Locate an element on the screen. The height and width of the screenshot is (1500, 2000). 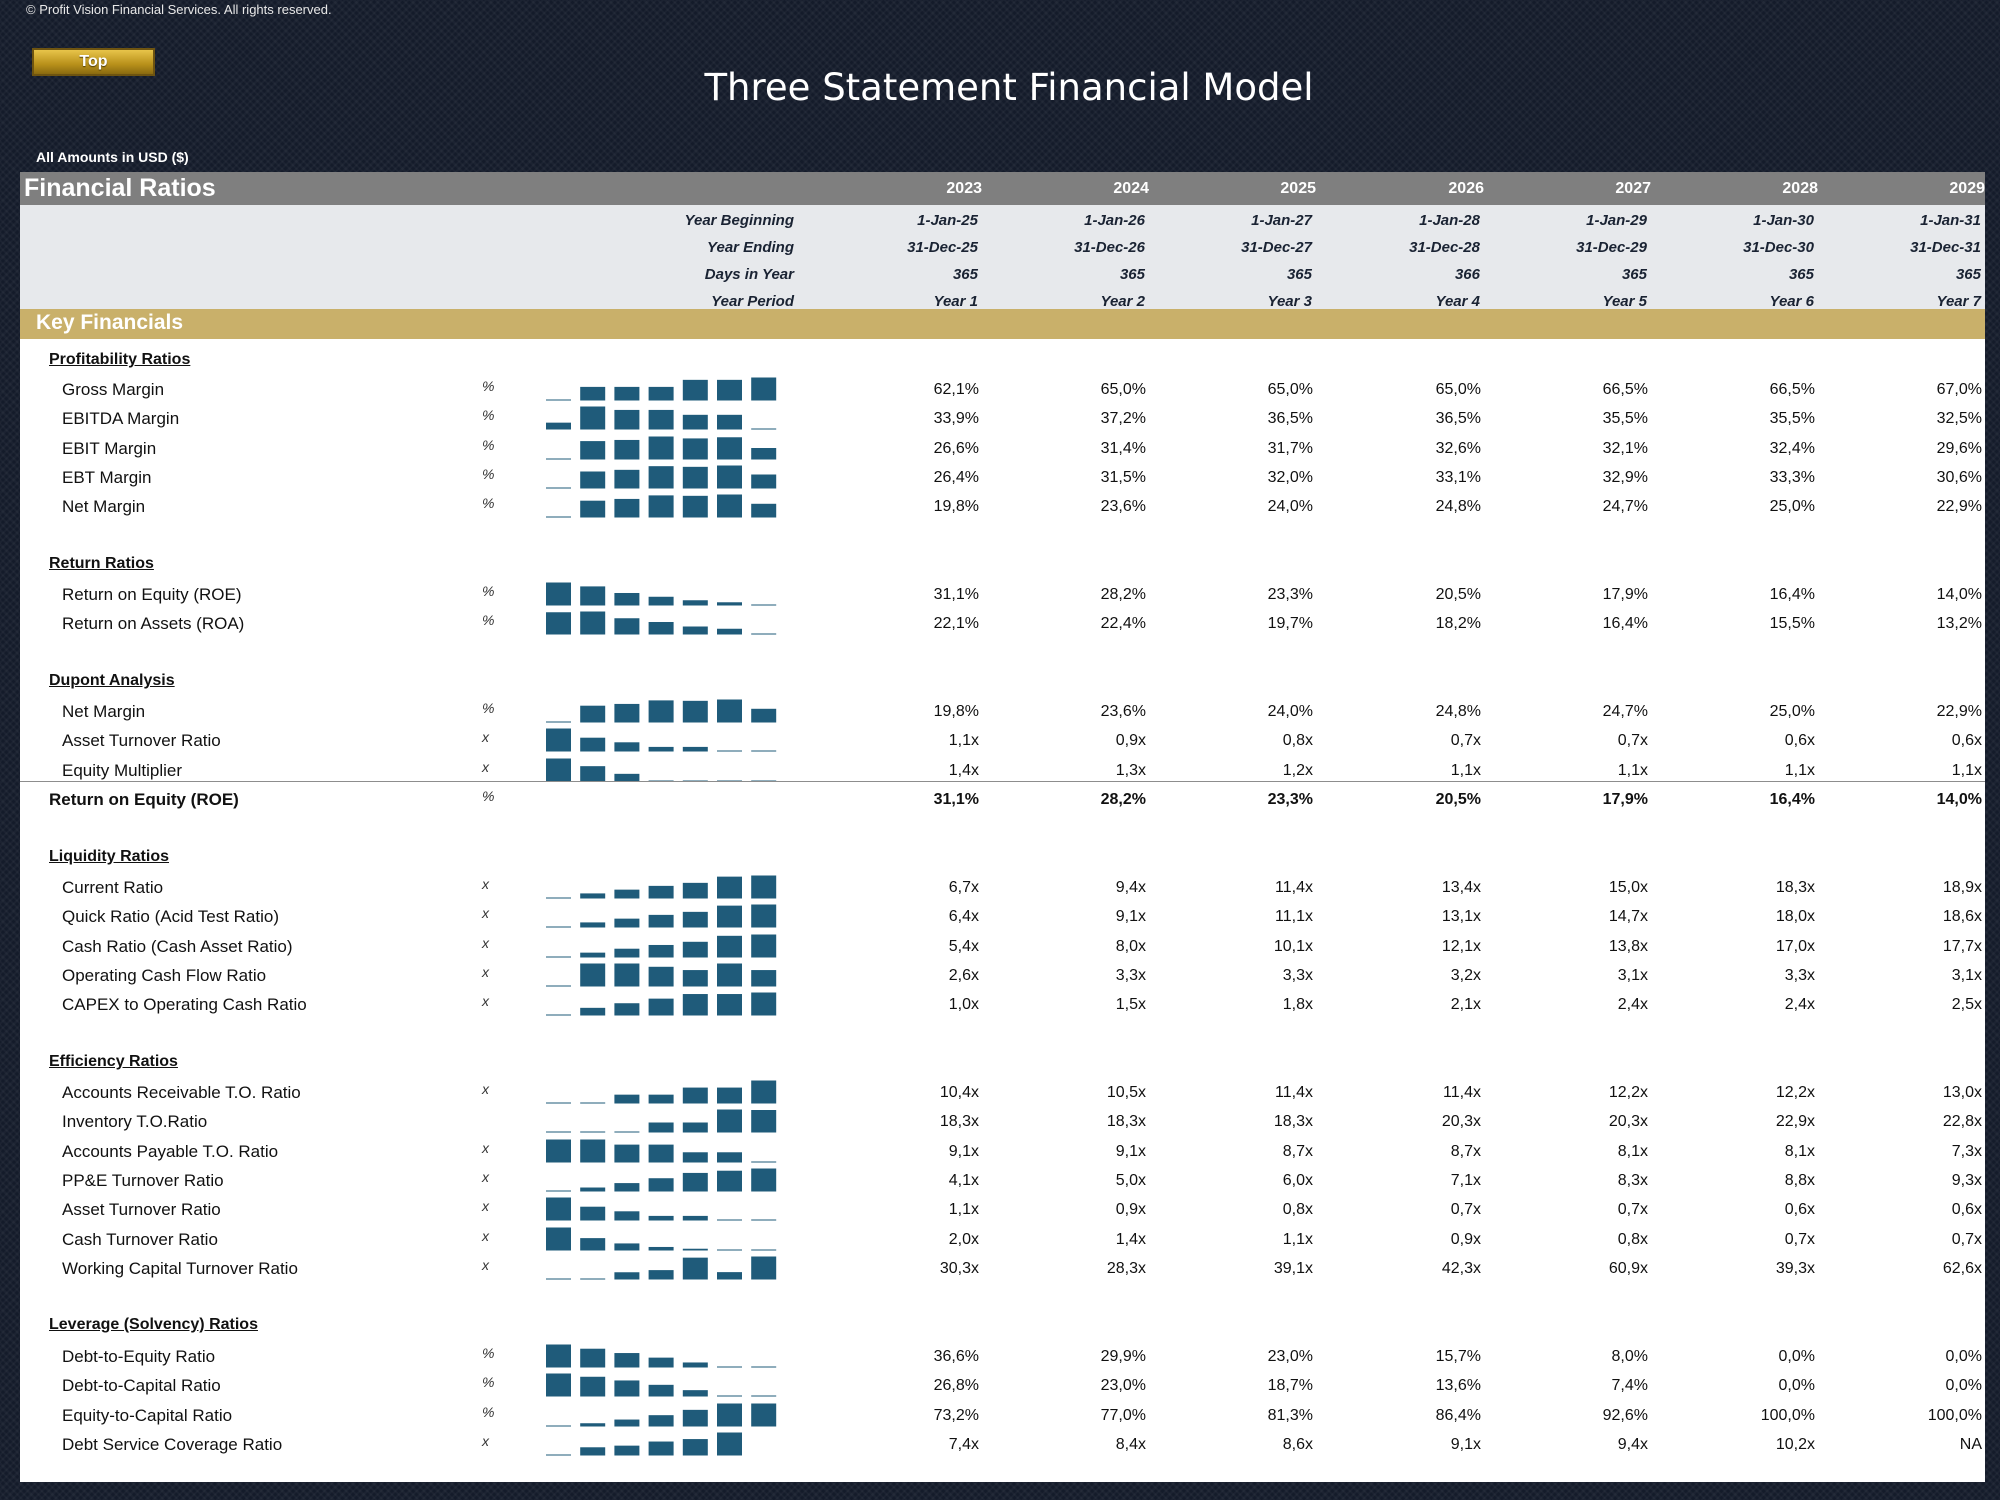
ratio-value: 5,4x is located at coordinates (963, 946).